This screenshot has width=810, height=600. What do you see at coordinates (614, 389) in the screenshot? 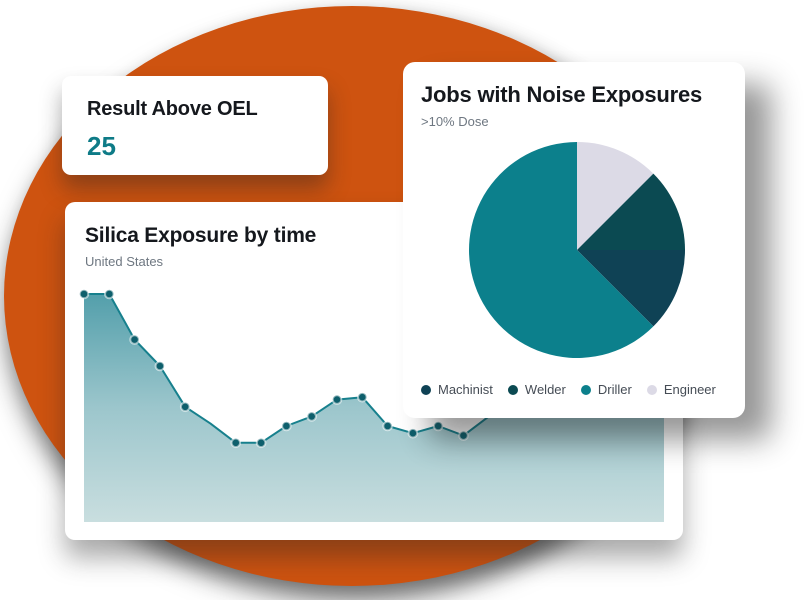
I see `legend-label: Driller` at bounding box center [614, 389].